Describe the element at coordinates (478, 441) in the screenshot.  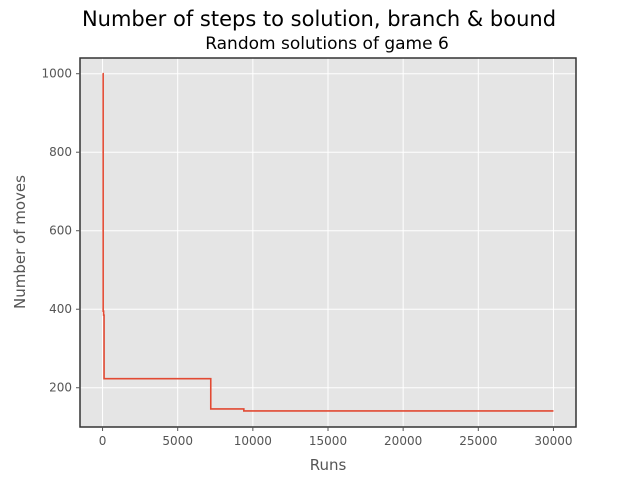
I see `x-tick-label: 25000` at that location.